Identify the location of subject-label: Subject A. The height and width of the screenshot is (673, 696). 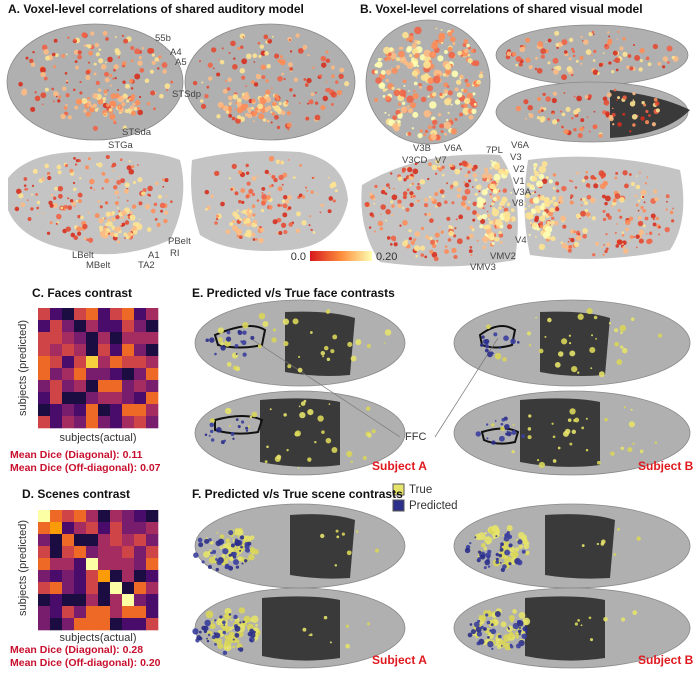
(399, 466).